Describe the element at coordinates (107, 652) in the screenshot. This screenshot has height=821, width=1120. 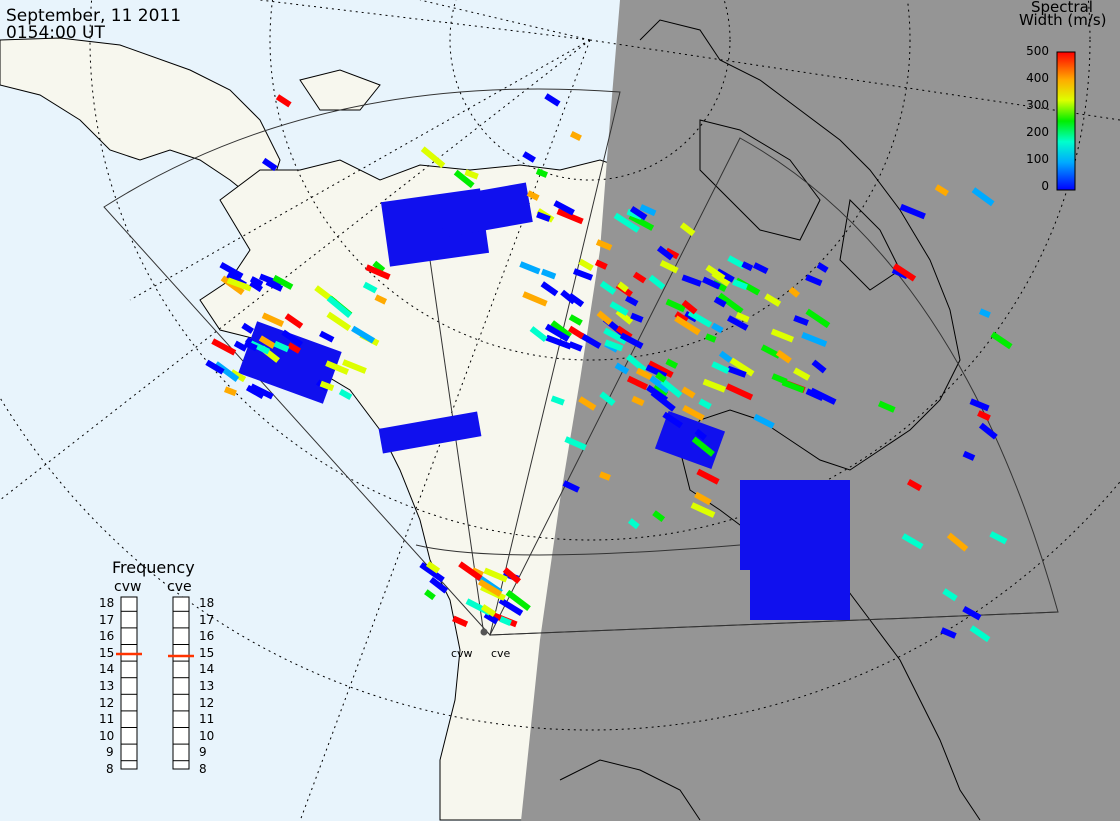
I see `frequency-tick-left: 15` at that location.